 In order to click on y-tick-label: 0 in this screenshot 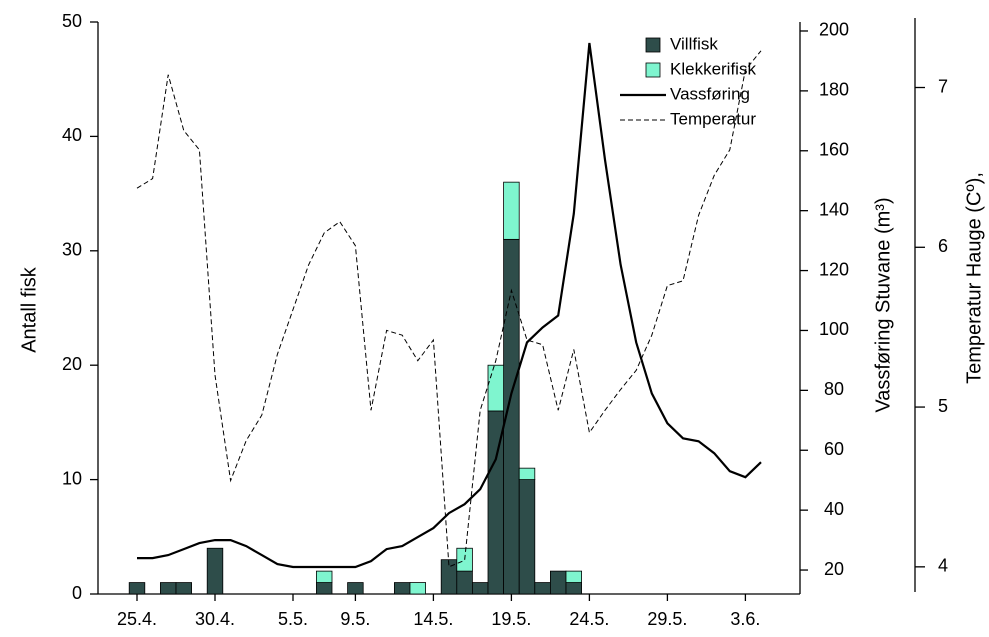, I will do `click(77, 593)`.